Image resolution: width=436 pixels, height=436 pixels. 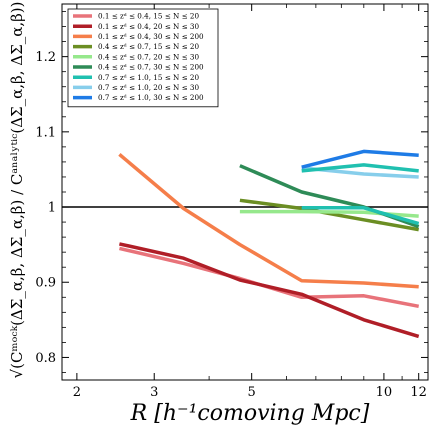 I want to click on y-tick-label: 1, so click(x=52, y=208).